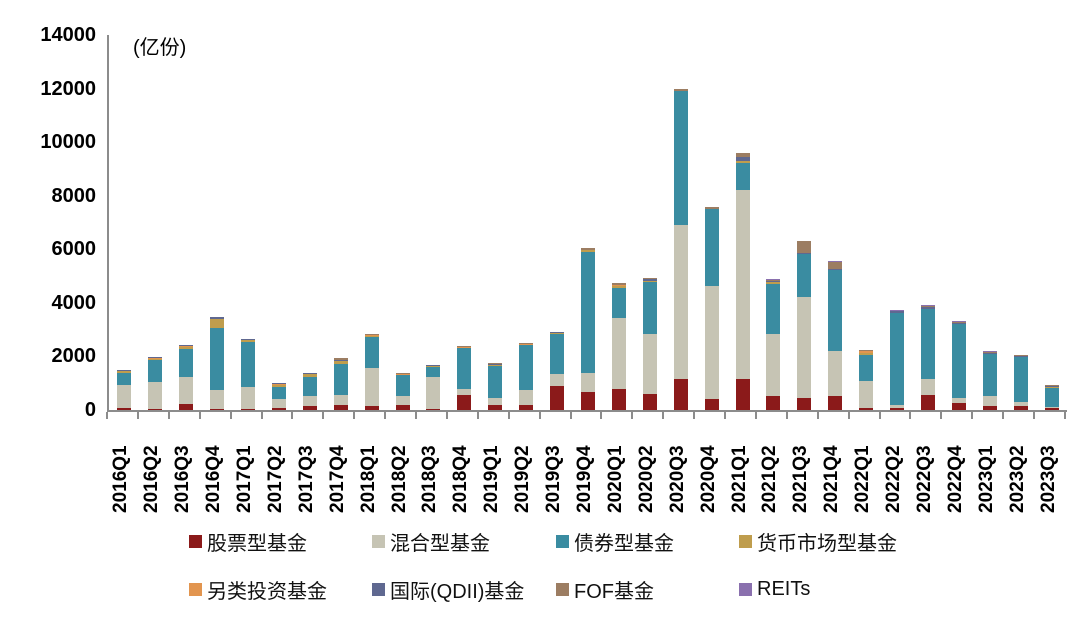  Describe the element at coordinates (1020, 382) in the screenshot. I see `bar-2023Q2` at that location.